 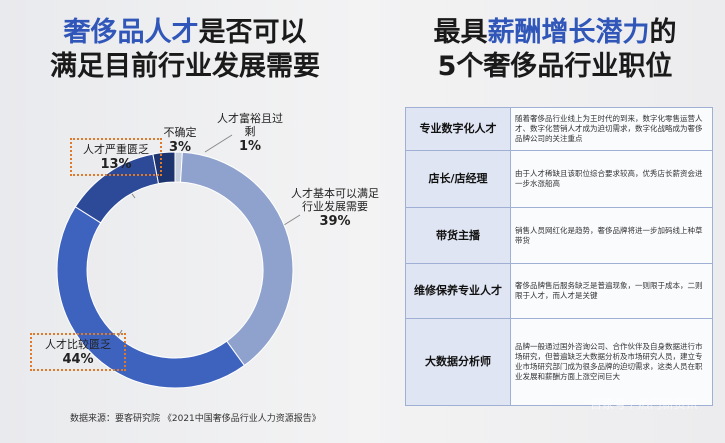 What do you see at coordinates (611, 235) in the screenshot?
I see `position-desc: 销售人员网红化是趋势，奢侈品牌将进一步加码线上种草带货` at bounding box center [611, 235].